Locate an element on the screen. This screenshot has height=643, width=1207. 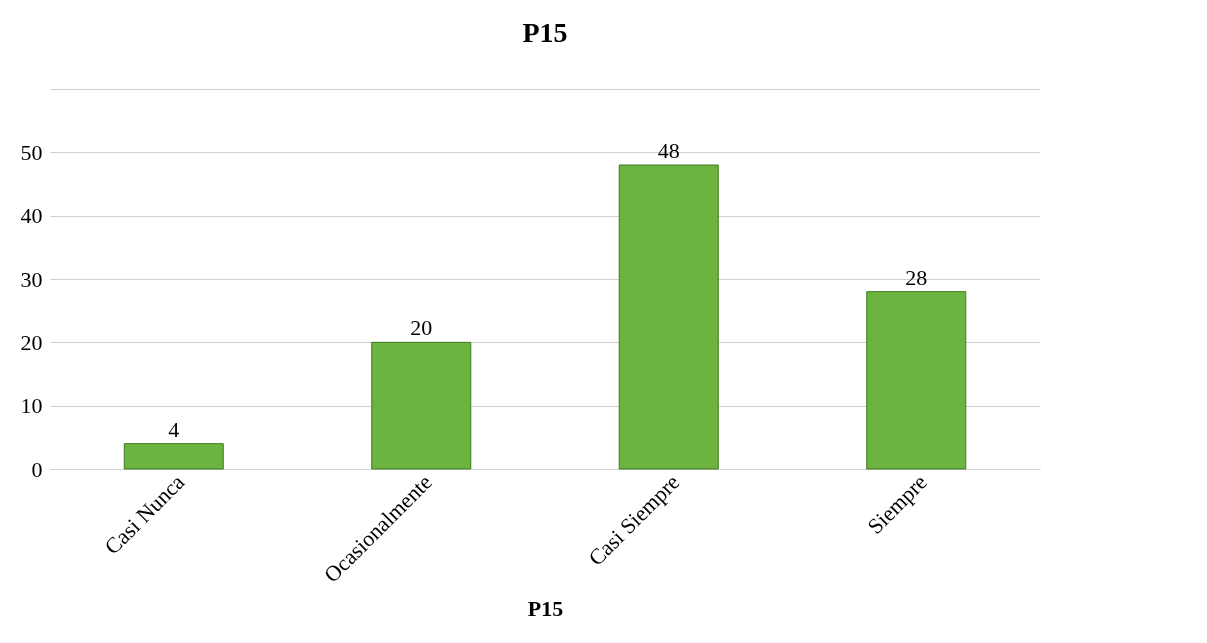
data-label: 48 is located at coordinates (668, 150).